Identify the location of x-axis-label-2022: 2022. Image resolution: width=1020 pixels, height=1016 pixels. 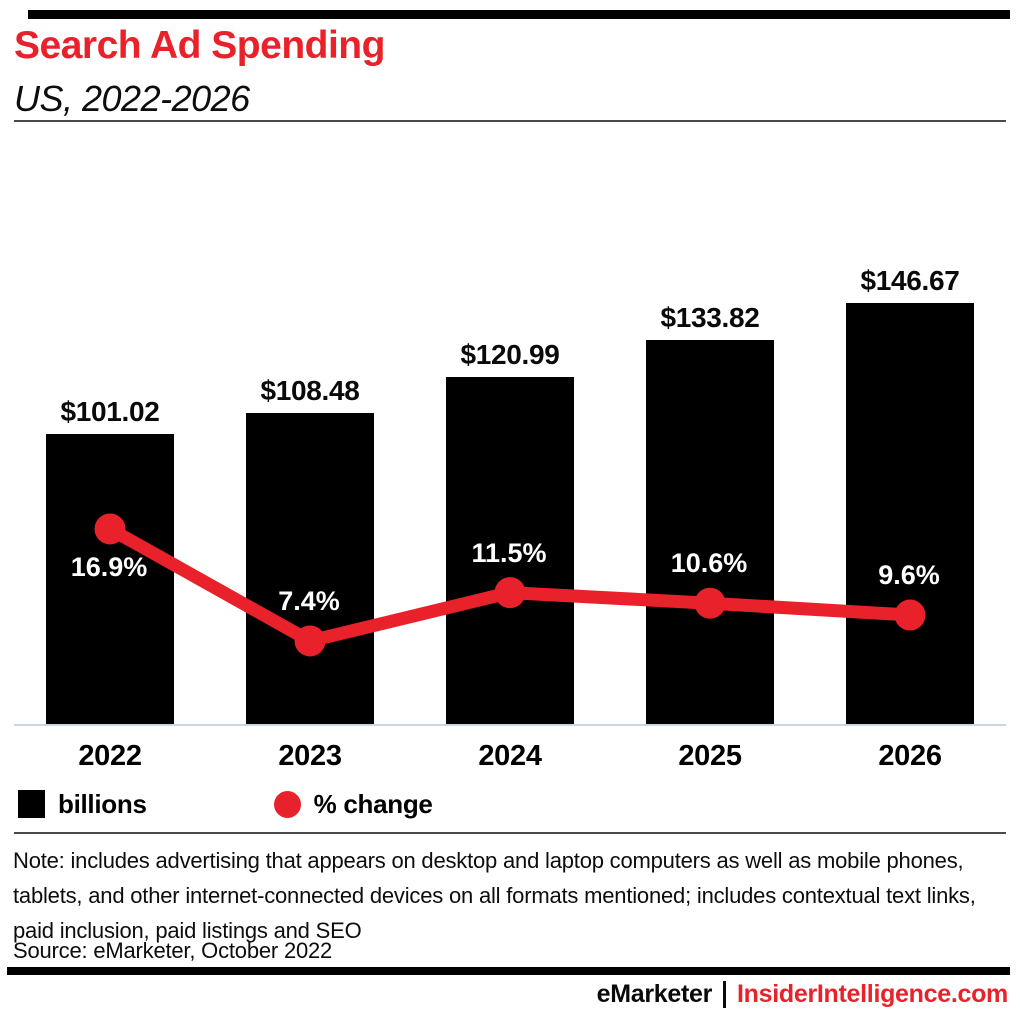
(110, 756).